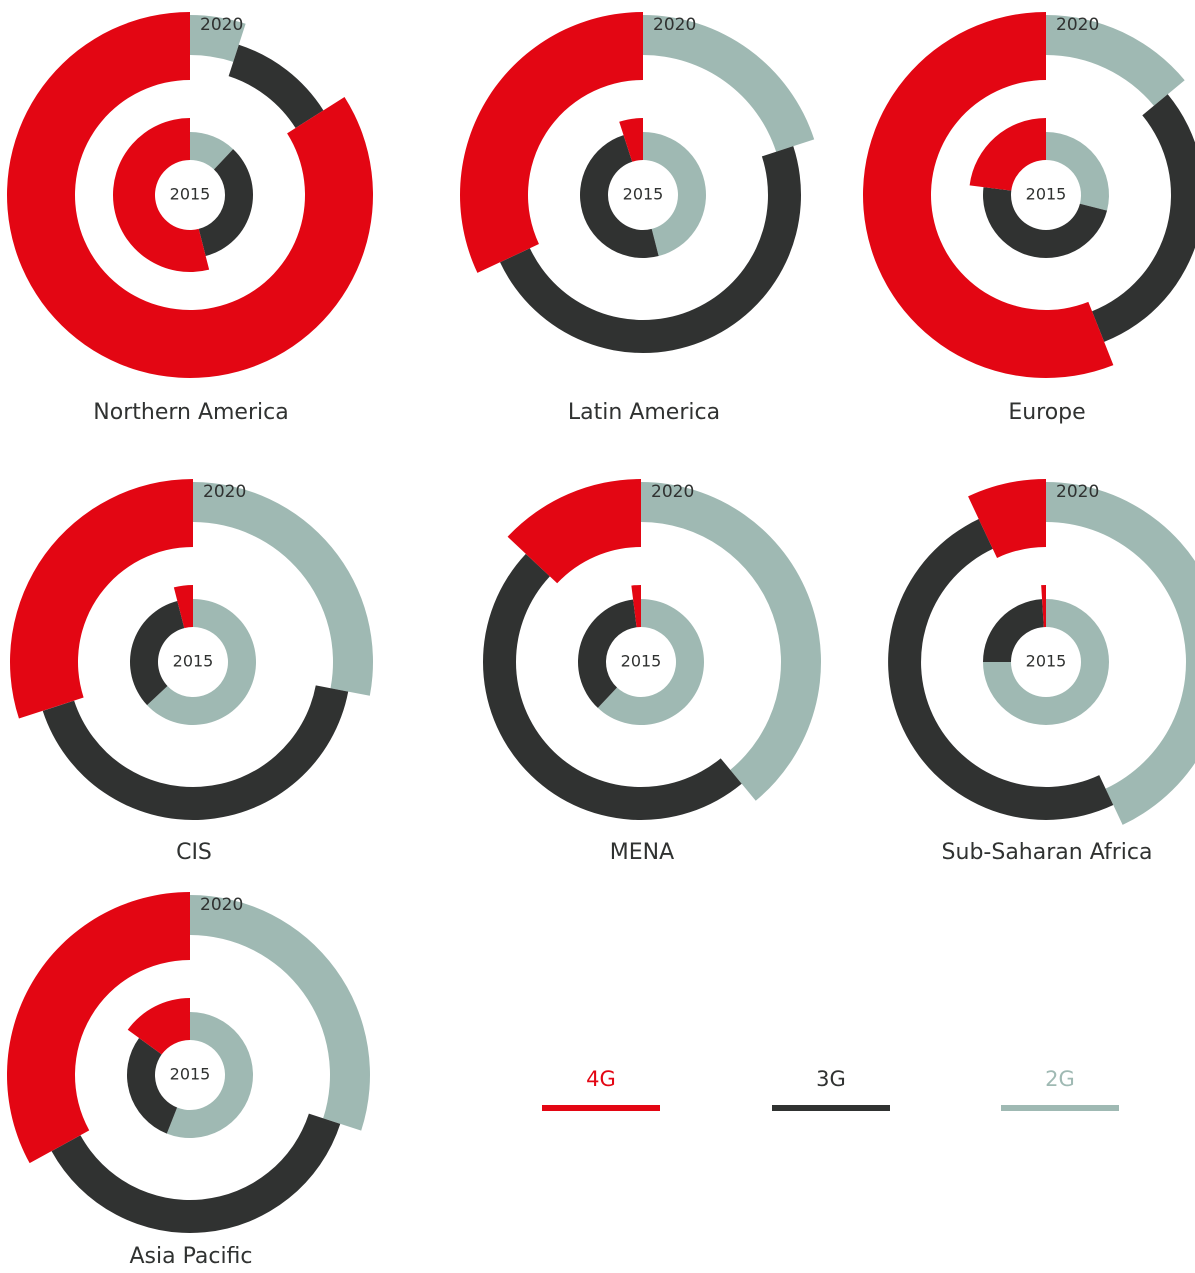 The image size is (1195, 1273). What do you see at coordinates (601, 1079) in the screenshot?
I see `legend-label: 4G` at bounding box center [601, 1079].